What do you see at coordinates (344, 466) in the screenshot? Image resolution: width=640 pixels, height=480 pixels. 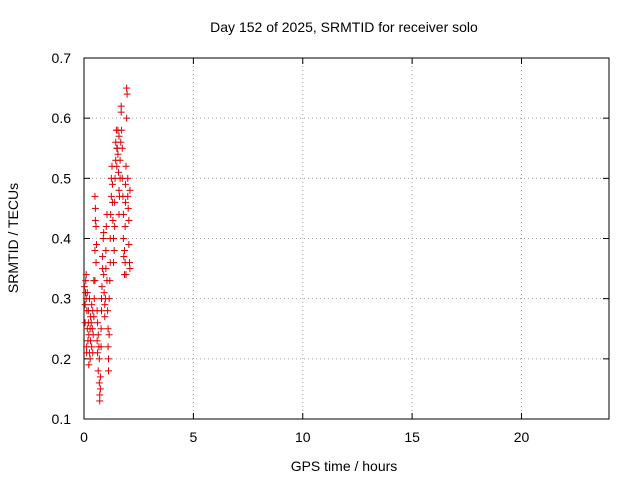 I see `x-axis-label: GPS time / hours` at bounding box center [344, 466].